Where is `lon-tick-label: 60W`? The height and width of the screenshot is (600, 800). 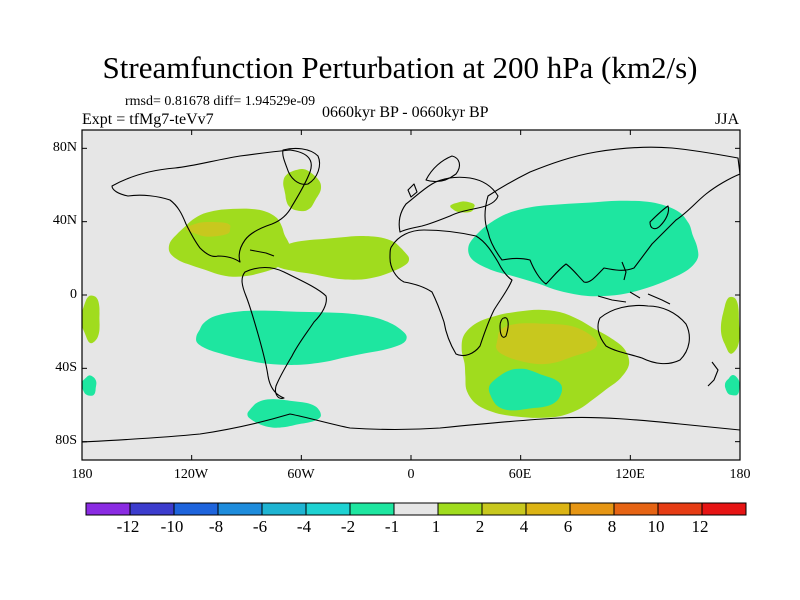 lon-tick-label: 60W is located at coordinates (301, 474).